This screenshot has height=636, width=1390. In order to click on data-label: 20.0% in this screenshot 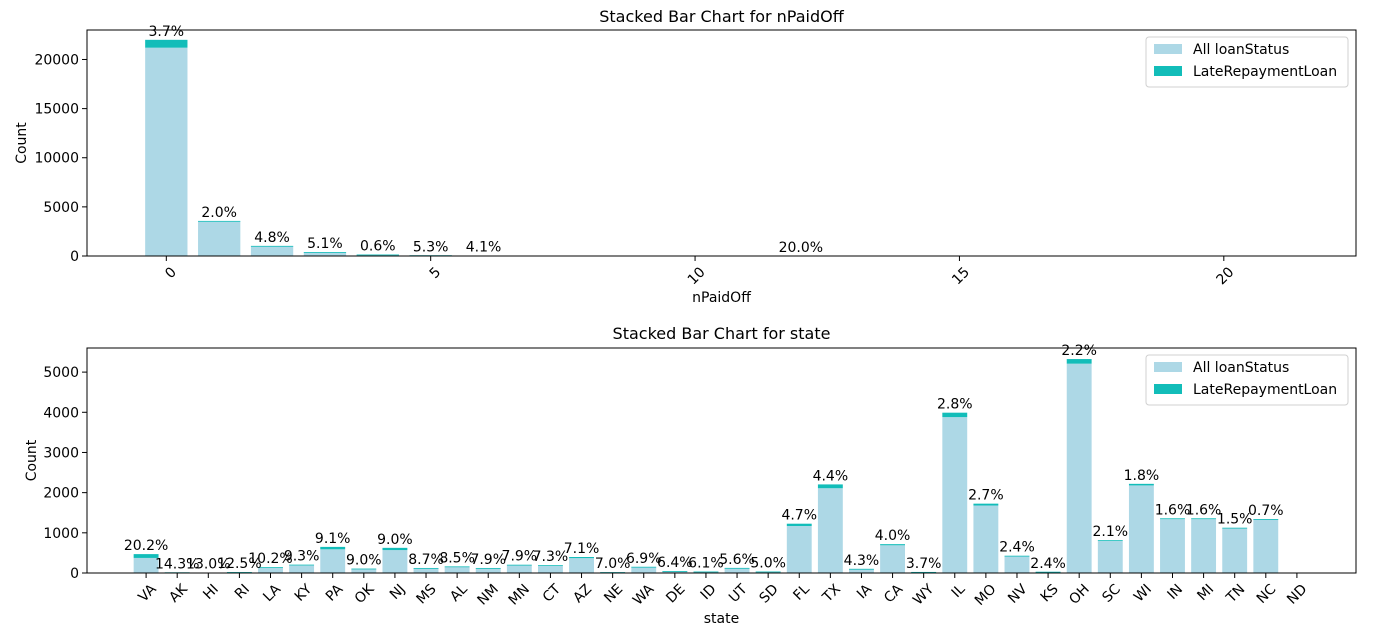, I will do `click(801, 248)`.